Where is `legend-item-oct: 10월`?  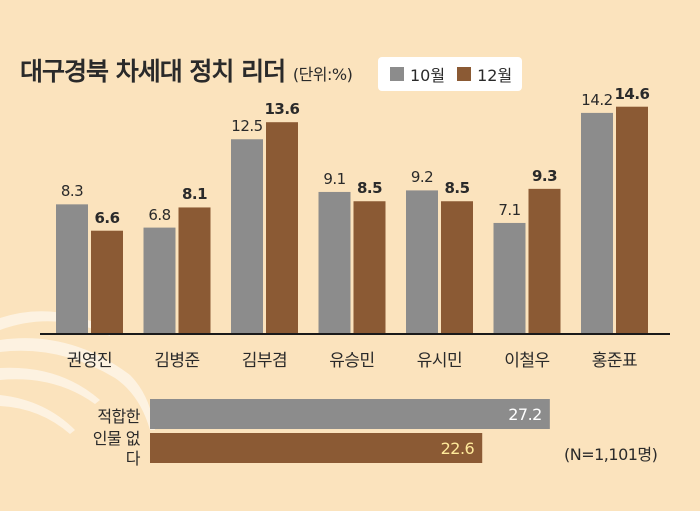
legend-item-oct: 10월 is located at coordinates (417, 74).